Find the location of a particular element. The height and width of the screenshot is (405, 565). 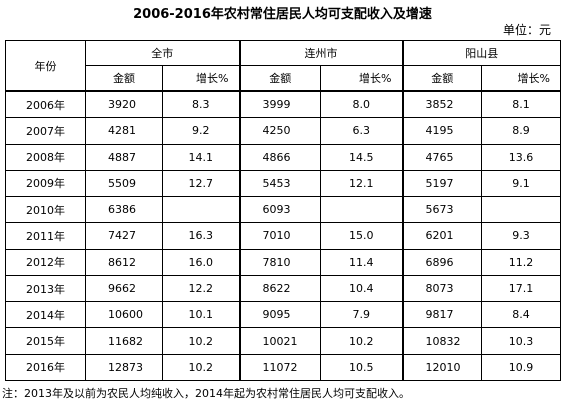

amount-cell: 3920 is located at coordinates (124, 104).